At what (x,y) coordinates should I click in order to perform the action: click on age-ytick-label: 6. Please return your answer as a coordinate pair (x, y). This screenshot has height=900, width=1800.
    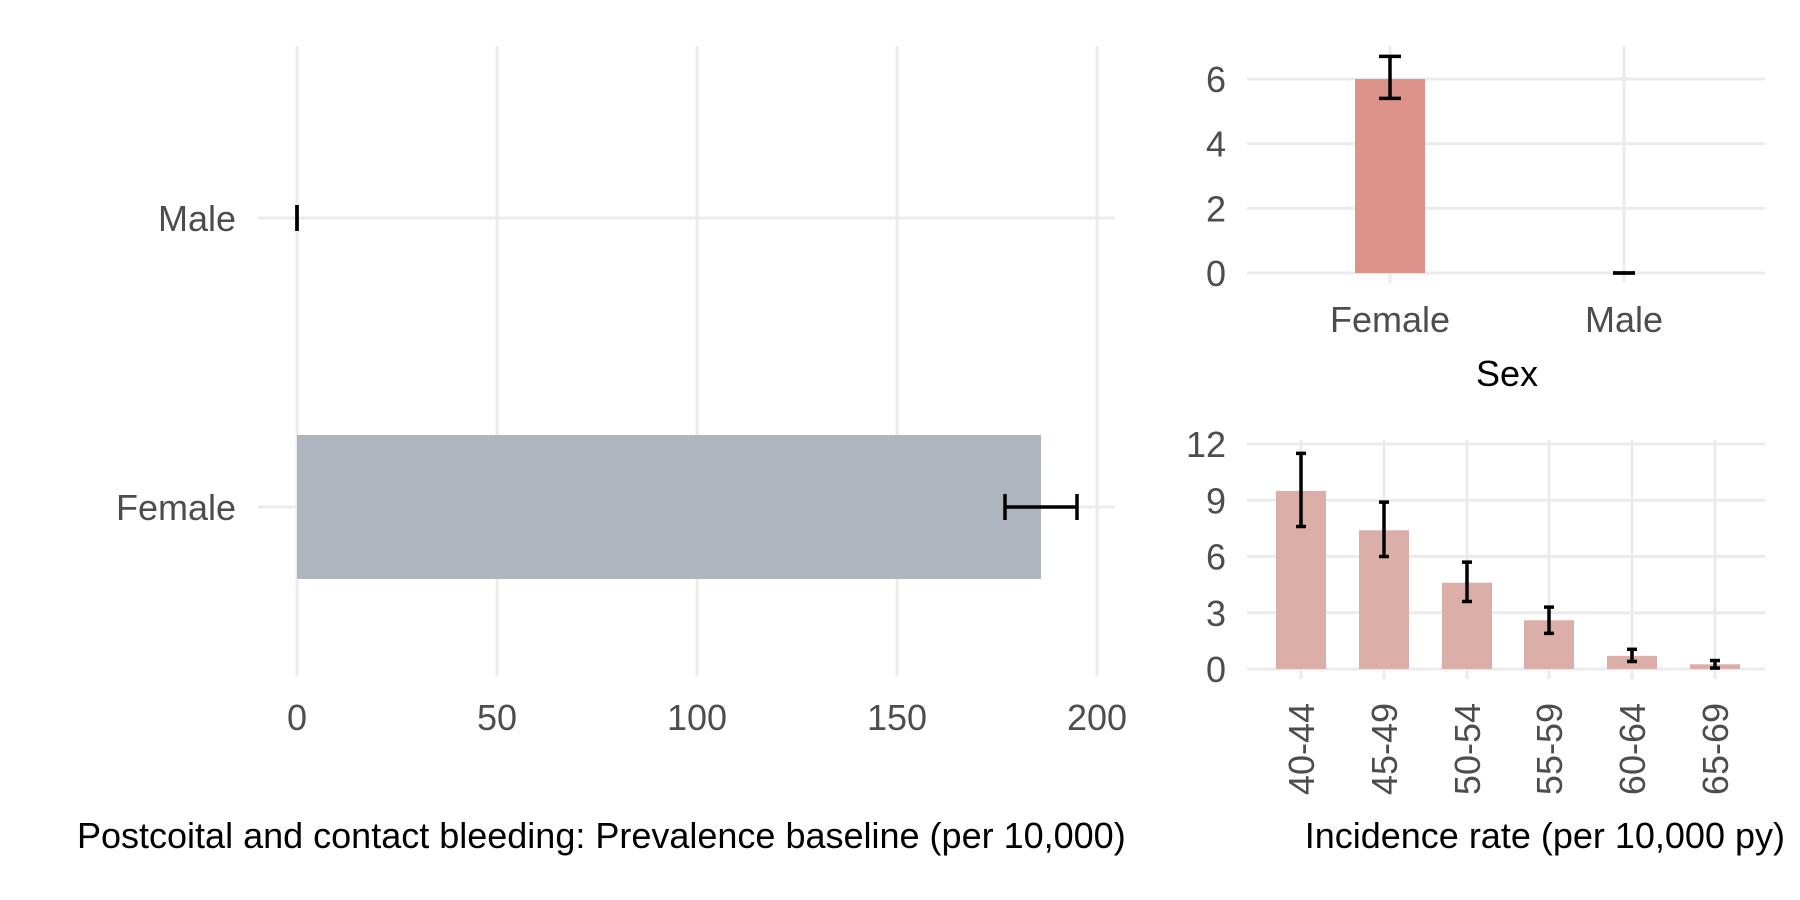
    Looking at the image, I should click on (1216, 557).